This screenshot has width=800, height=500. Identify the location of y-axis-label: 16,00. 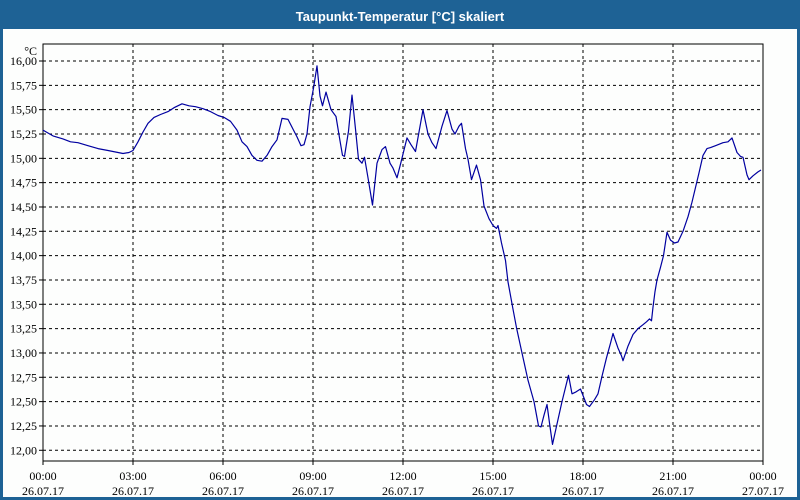
(23, 61).